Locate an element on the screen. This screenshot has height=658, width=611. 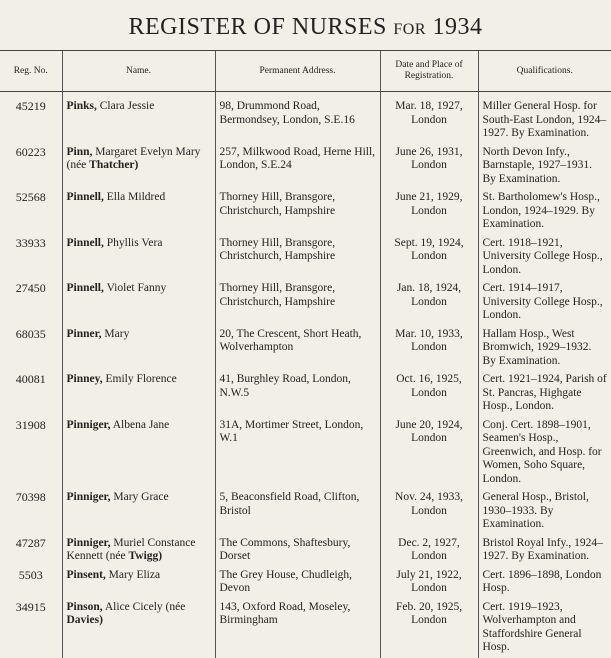
given-names: Phyllis Vera is located at coordinates (134, 242).